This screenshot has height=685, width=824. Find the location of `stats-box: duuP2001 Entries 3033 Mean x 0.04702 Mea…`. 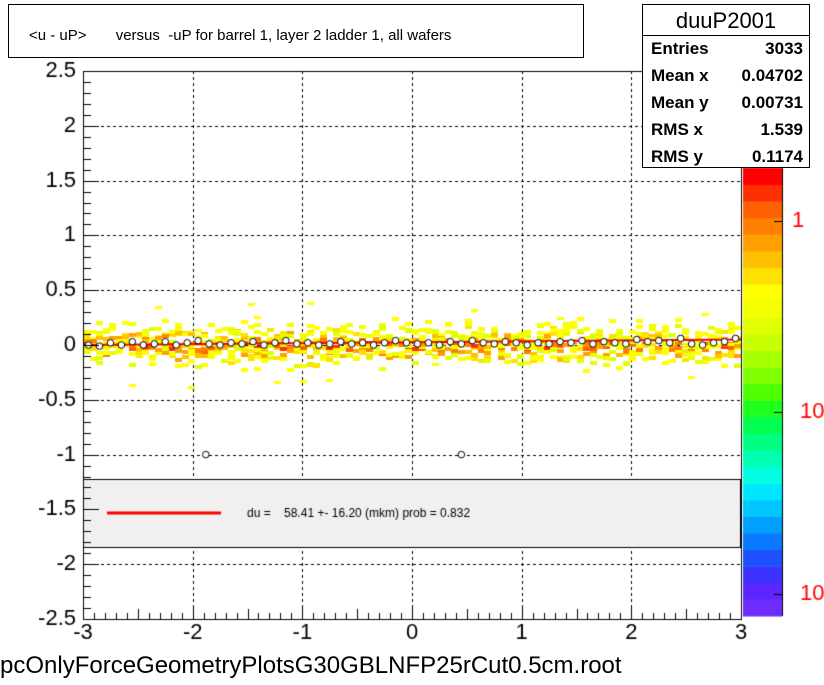

stats-box: duuP2001 Entries 3033 Mean x 0.04702 Mea… is located at coordinates (726, 86).